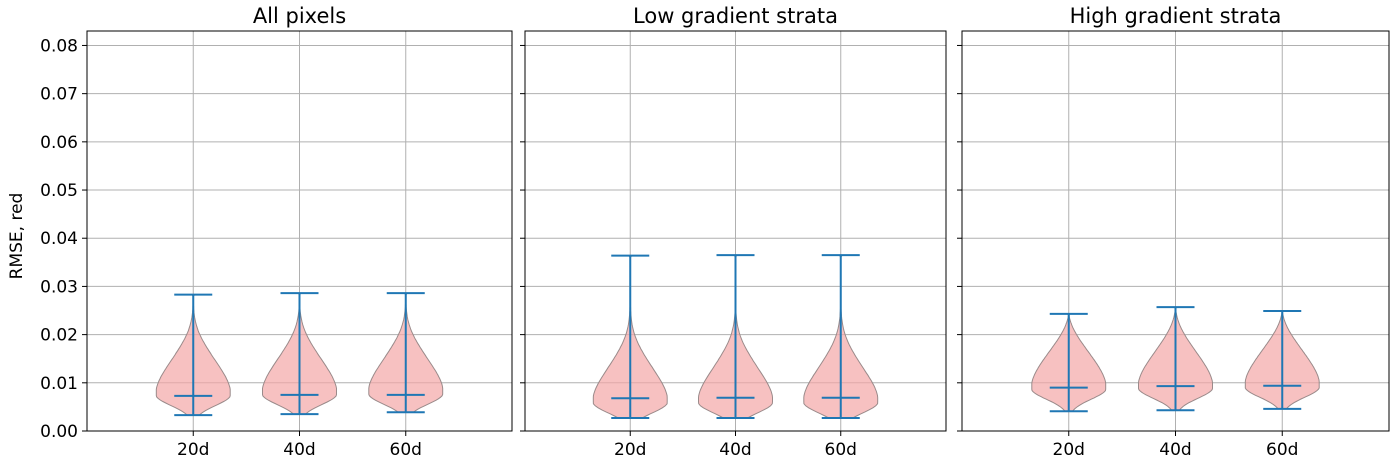 Image resolution: width=1399 pixels, height=469 pixels. What do you see at coordinates (59, 46) in the screenshot?
I see `y-tick-label: 0.08` at bounding box center [59, 46].